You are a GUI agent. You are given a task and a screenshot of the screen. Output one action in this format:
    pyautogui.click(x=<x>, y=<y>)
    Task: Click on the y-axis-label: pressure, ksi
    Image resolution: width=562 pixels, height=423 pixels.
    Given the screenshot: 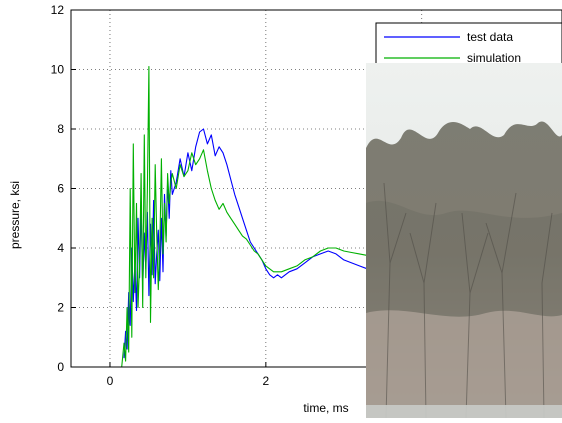 What is the action you would take?
    pyautogui.click(x=15, y=215)
    